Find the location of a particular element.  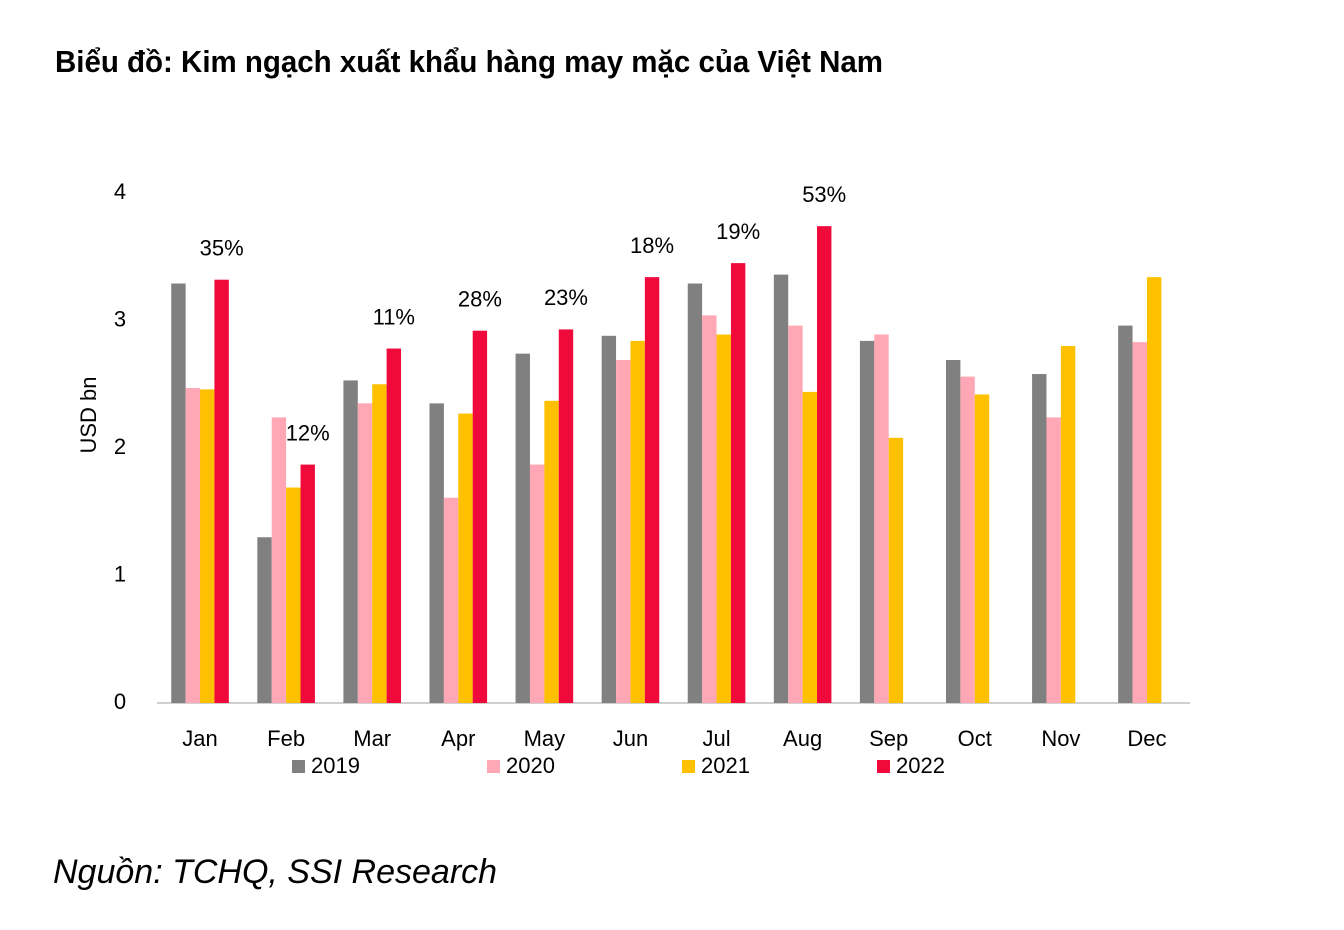

growth-label: 23% is located at coordinates (566, 297).